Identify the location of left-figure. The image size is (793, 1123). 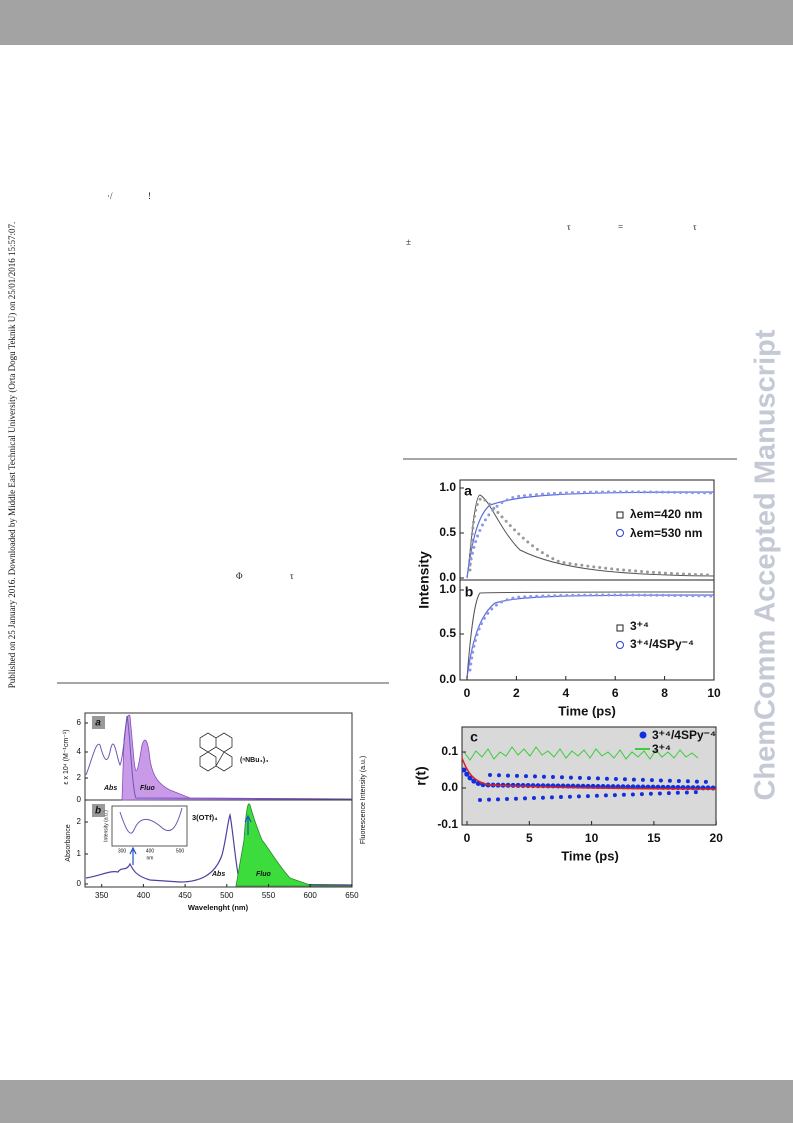
(218, 800).